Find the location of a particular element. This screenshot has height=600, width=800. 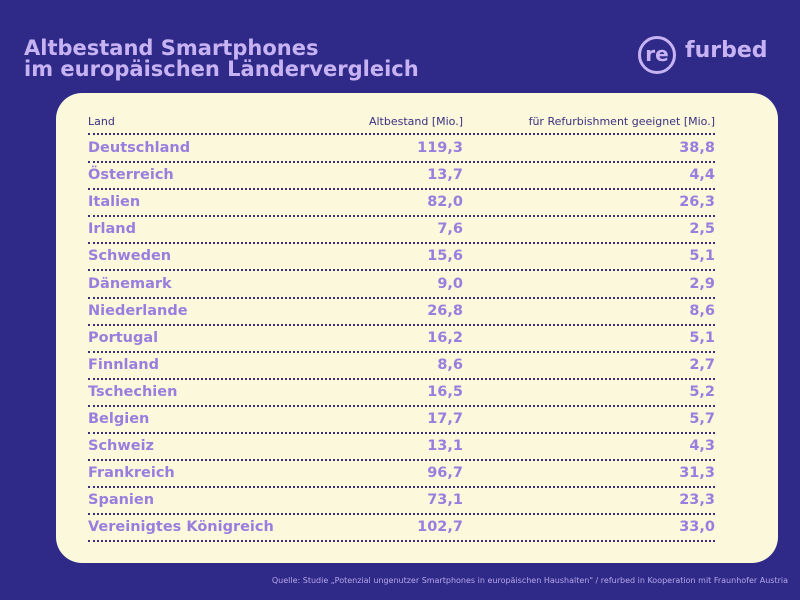

cell-value: 31,3 is located at coordinates (697, 473).